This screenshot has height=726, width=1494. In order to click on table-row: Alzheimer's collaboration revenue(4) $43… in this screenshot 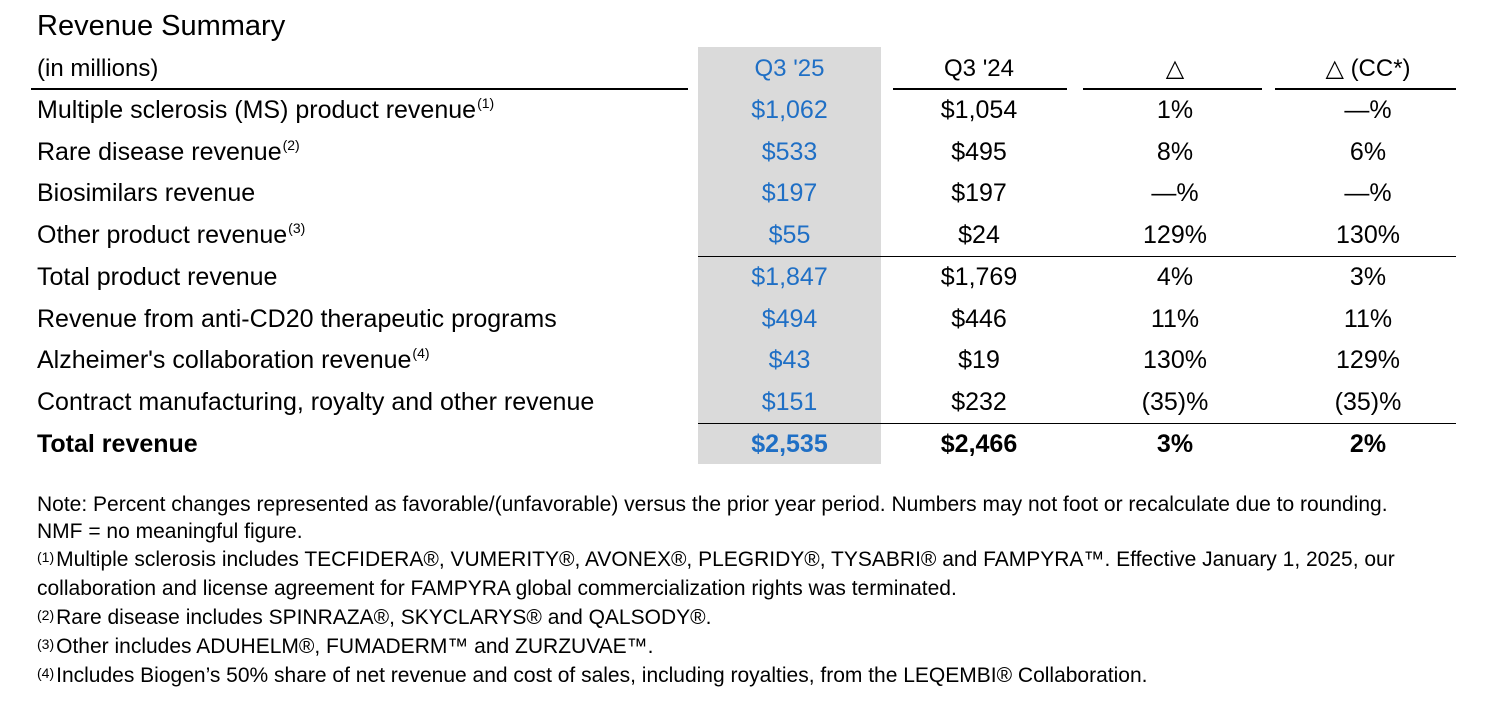, I will do `click(747, 361)`.